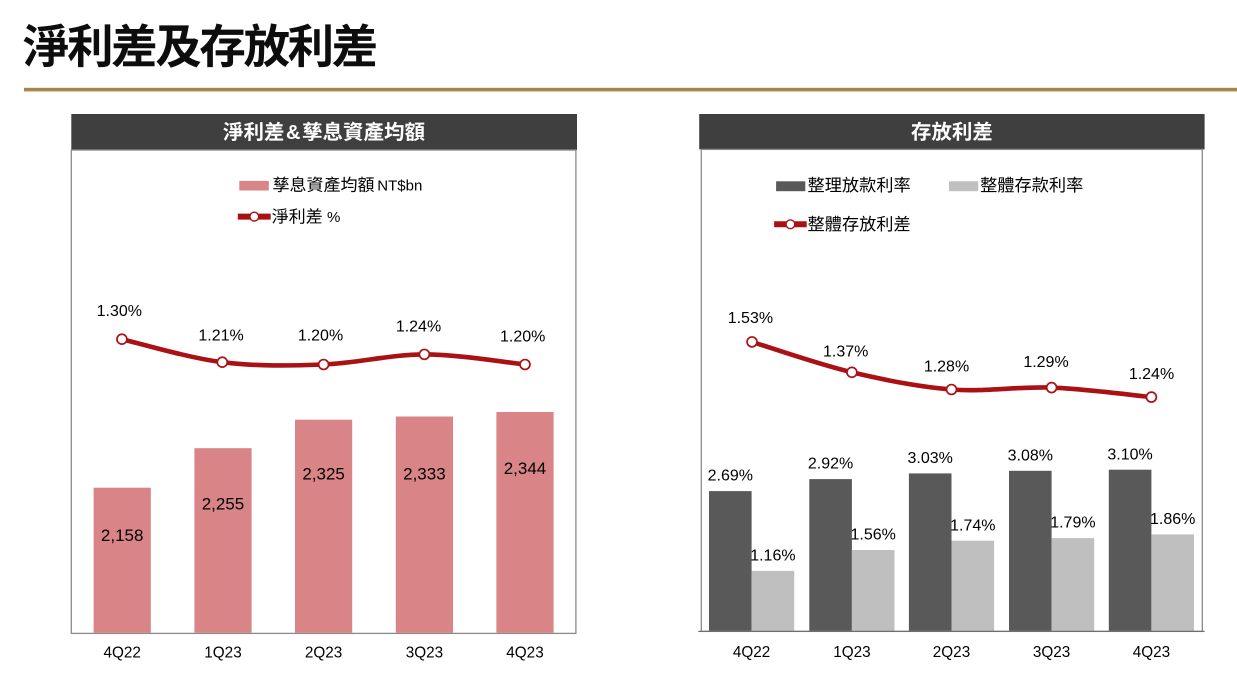 The width and height of the screenshot is (1237, 678). Describe the element at coordinates (424, 473) in the screenshot. I see `svg-text: 2,333` at that location.